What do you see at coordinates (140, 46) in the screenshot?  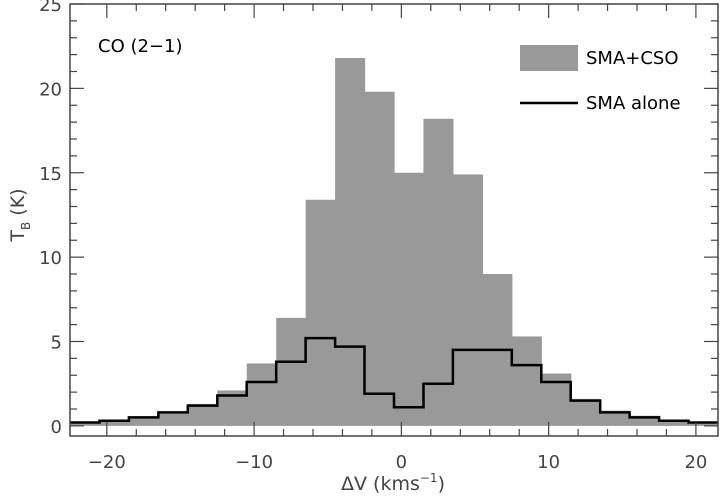 I see `annotation-label: CO (2−1)` at bounding box center [140, 46].